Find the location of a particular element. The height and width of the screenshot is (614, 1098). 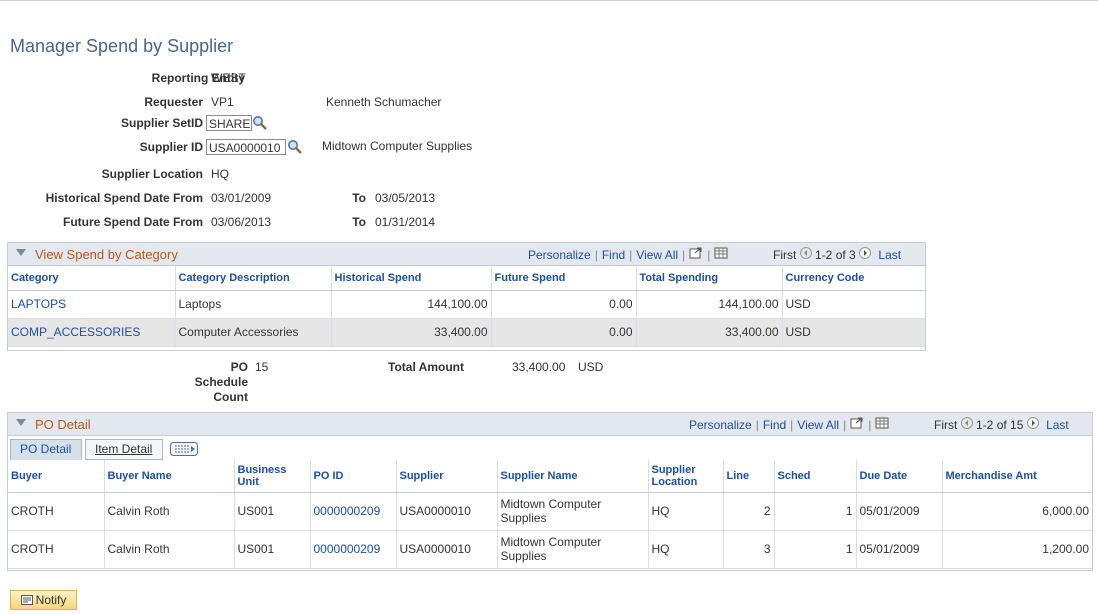

col-header: Merchandise Amt is located at coordinates (1017, 476).